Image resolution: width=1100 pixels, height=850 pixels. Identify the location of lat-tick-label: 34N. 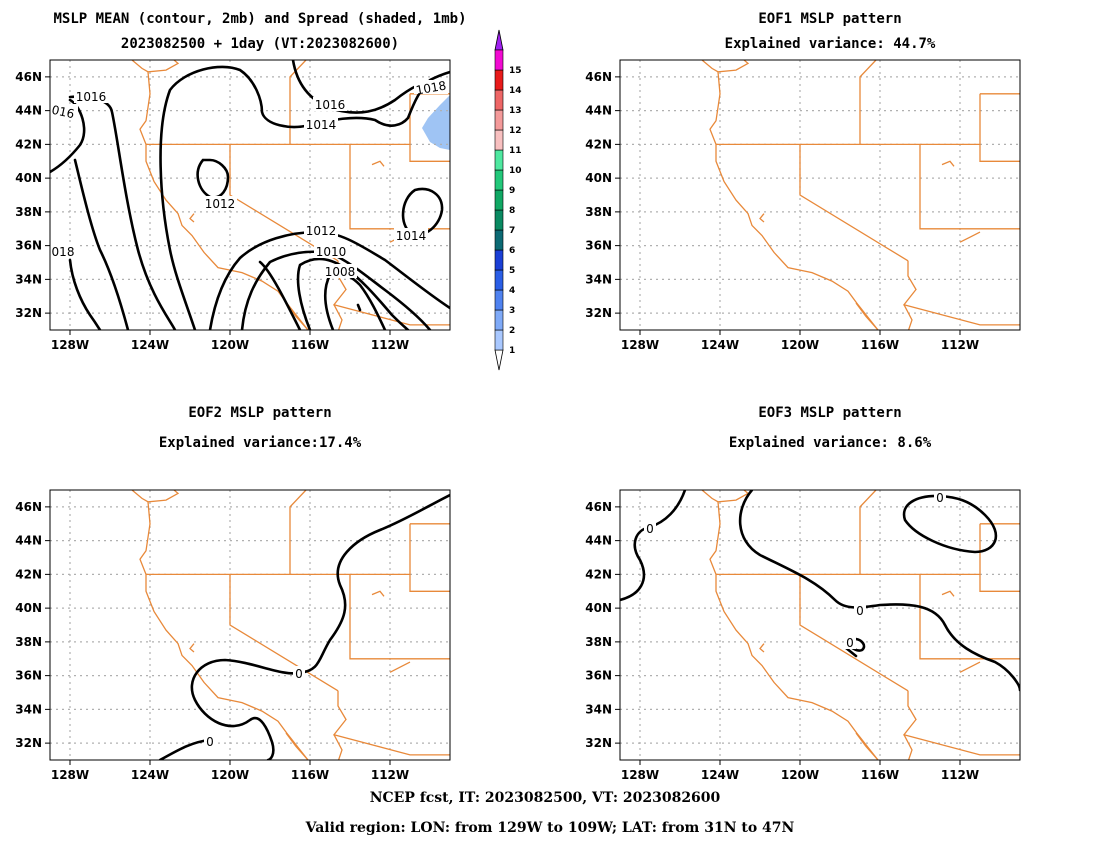
(28, 709).